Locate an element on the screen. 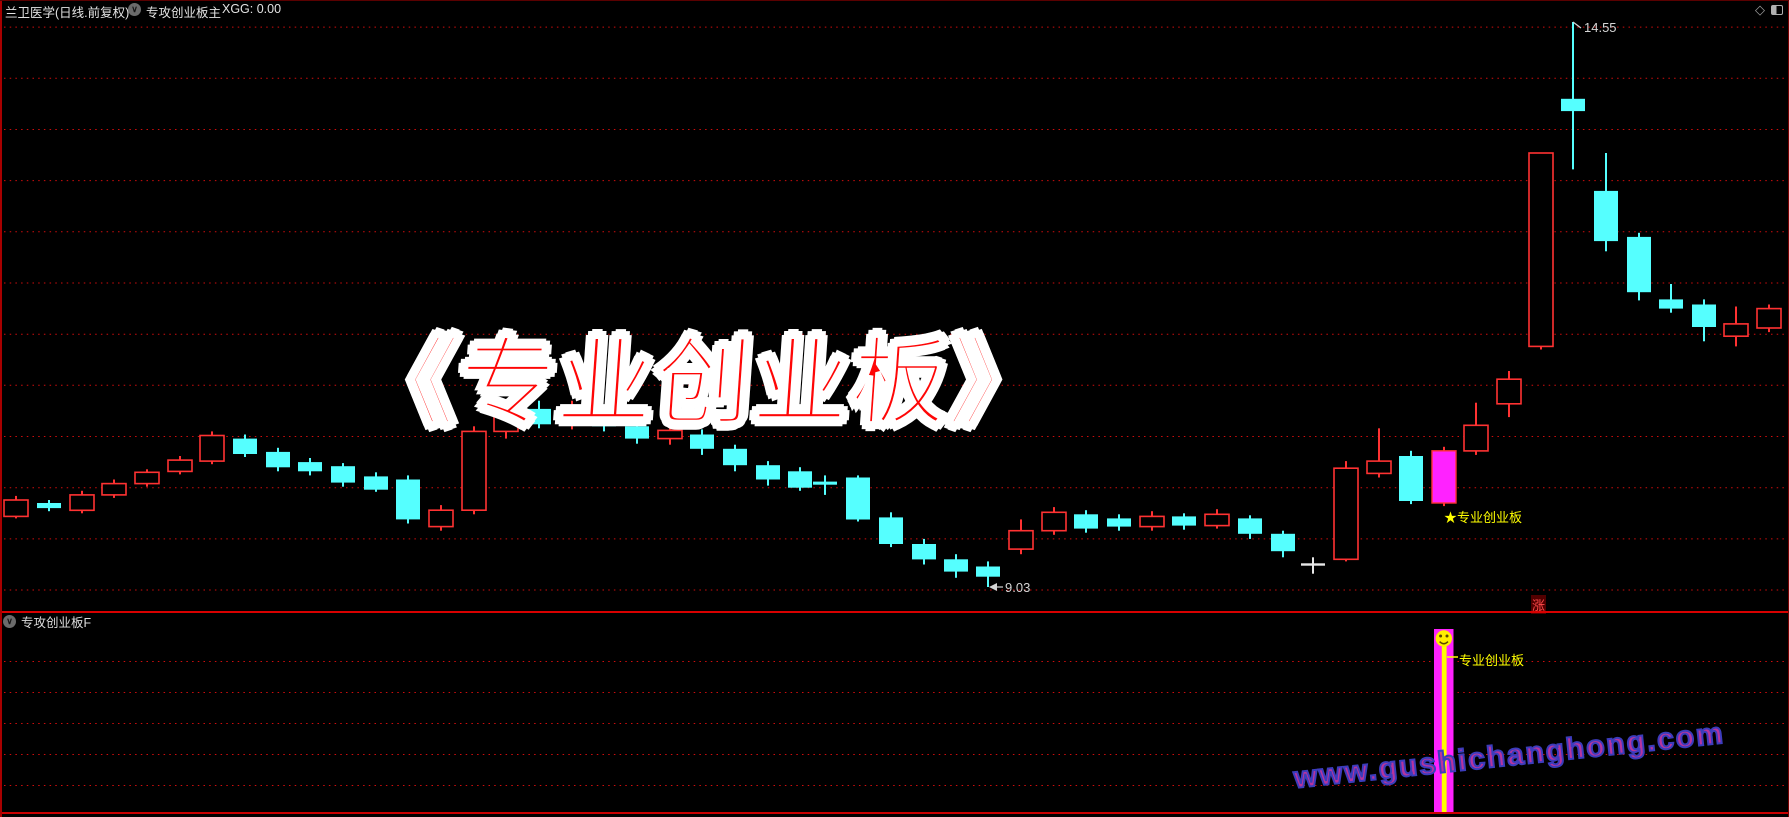  signal-bar-core is located at coordinates (1444, 729).